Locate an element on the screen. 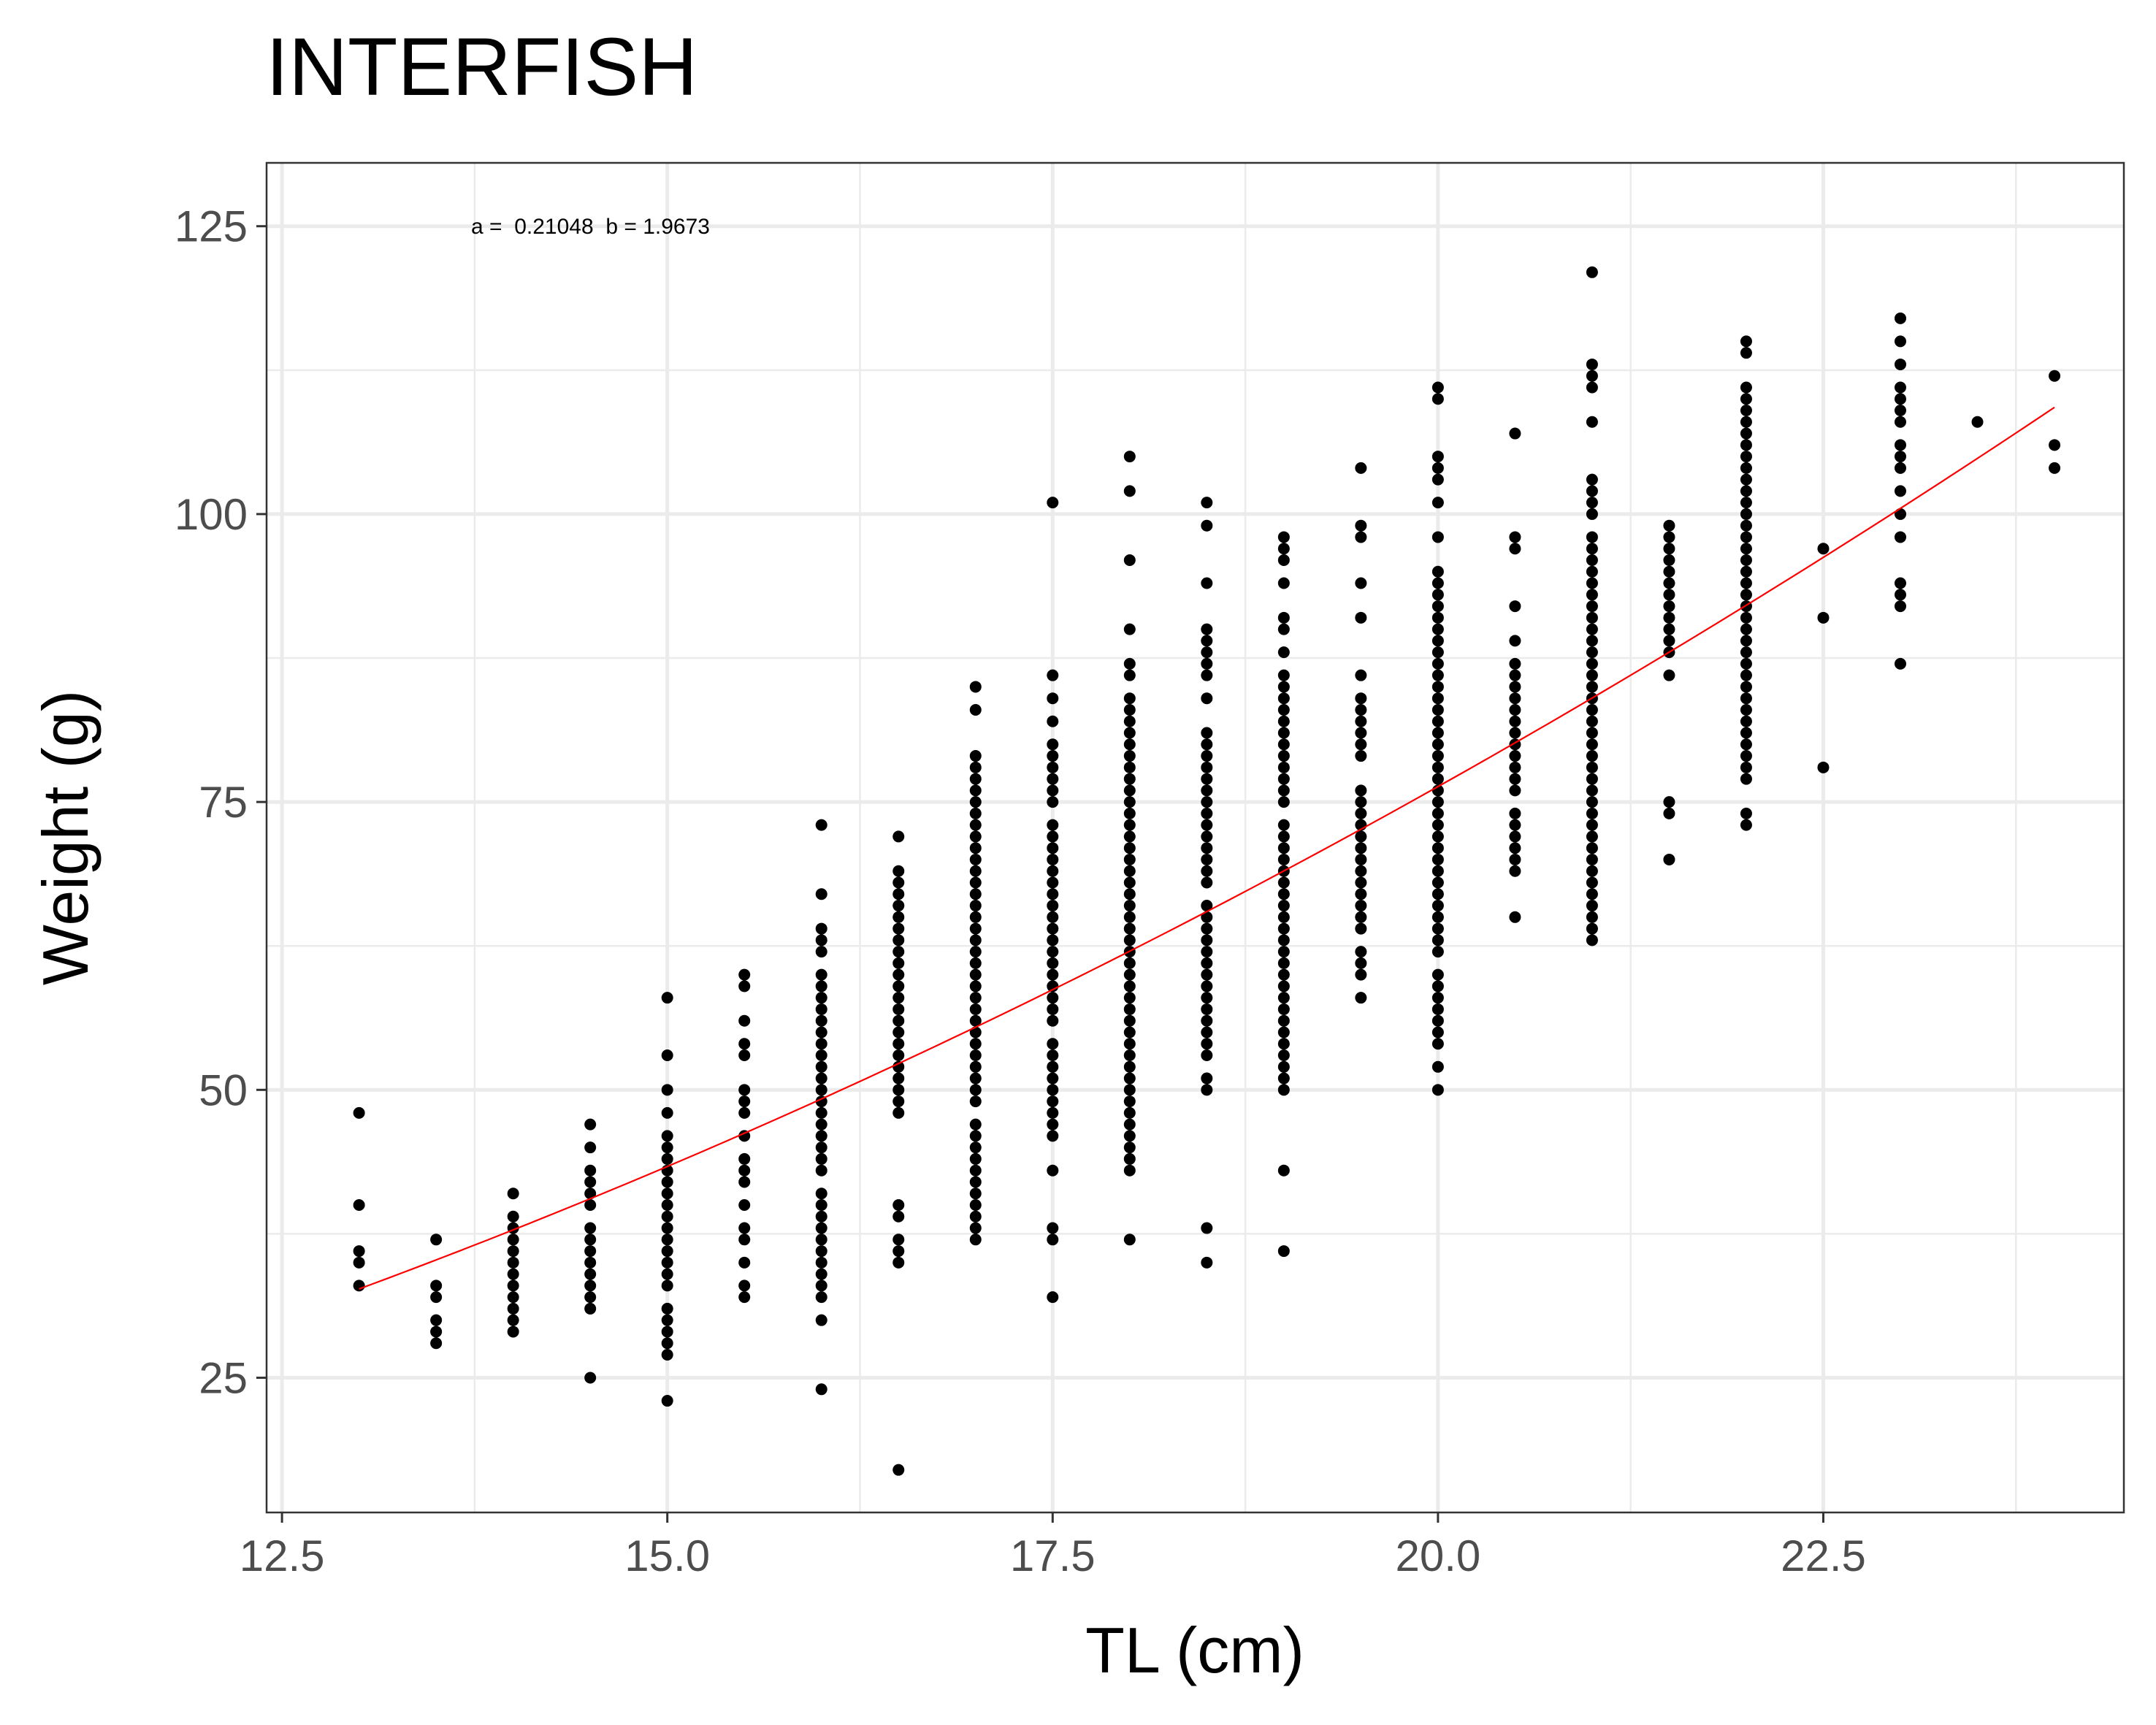  y-tick-label: 25 is located at coordinates (224, 1378).